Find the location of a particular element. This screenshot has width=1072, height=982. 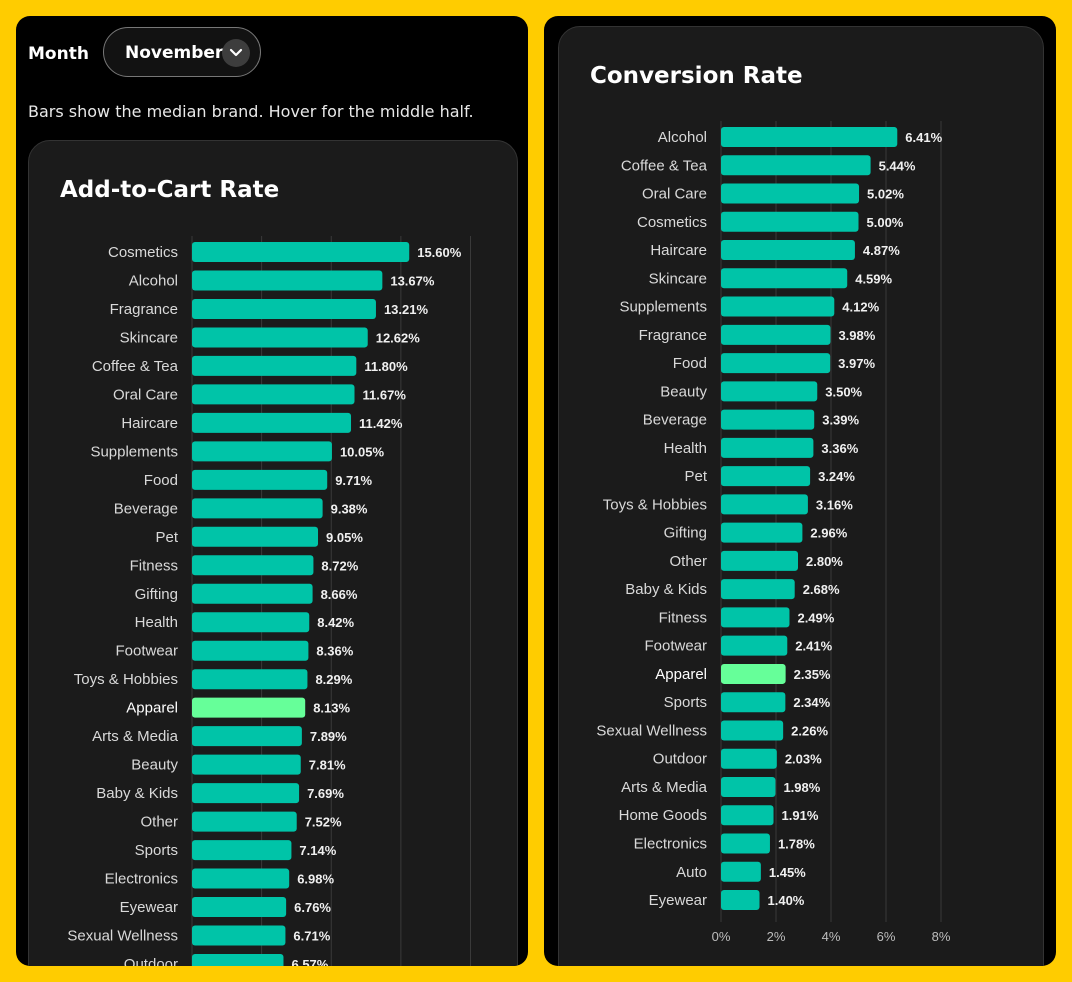

bar-row: Sexual Wellness 6.71% is located at coordinates (199, 935).